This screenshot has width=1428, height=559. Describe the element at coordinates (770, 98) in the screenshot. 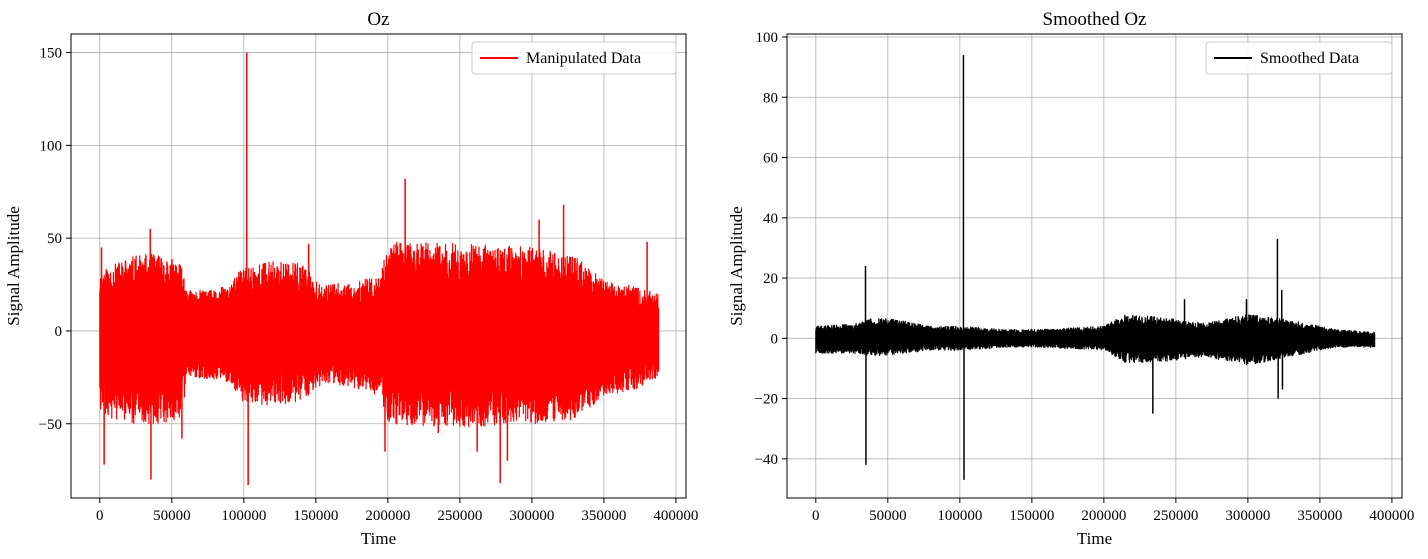

I see `y-tick-label: 80` at that location.